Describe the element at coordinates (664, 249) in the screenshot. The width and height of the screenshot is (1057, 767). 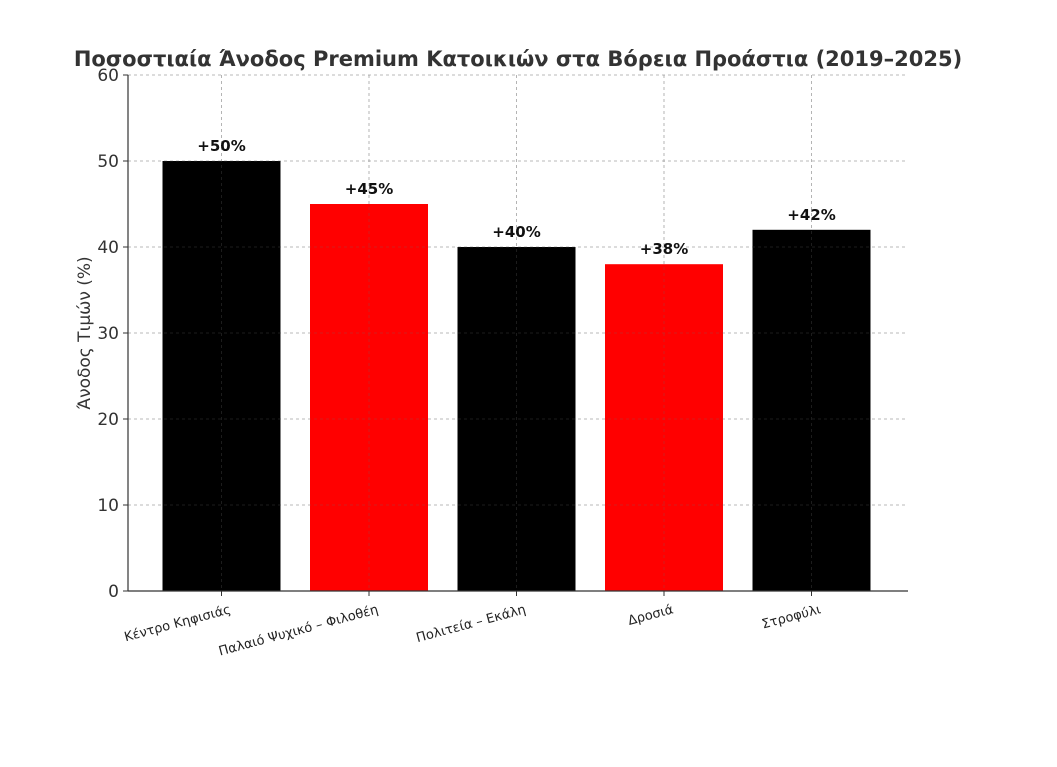
I see `data-label: +38%` at that location.